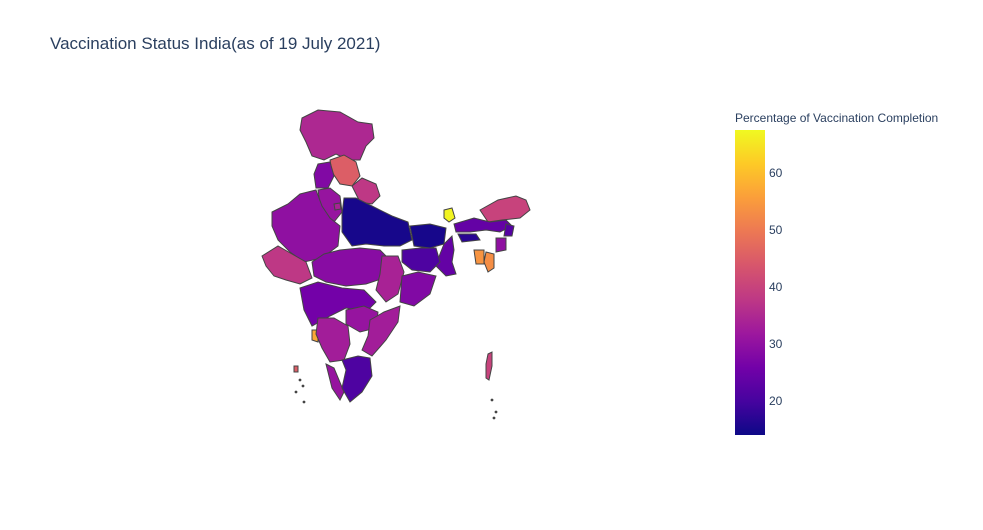  What do you see at coordinates (296, 369) in the screenshot?
I see `region-lakshadweep: Lakshadweep` at bounding box center [296, 369].